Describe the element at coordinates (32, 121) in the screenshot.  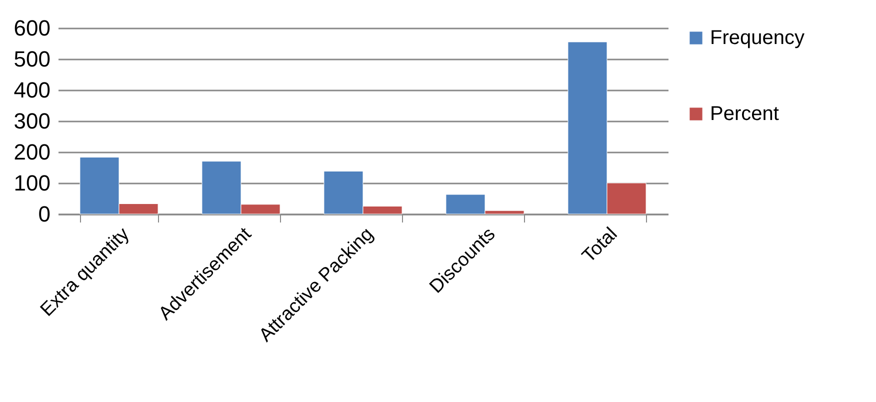
I see `y-tick-label: 300` at that location.